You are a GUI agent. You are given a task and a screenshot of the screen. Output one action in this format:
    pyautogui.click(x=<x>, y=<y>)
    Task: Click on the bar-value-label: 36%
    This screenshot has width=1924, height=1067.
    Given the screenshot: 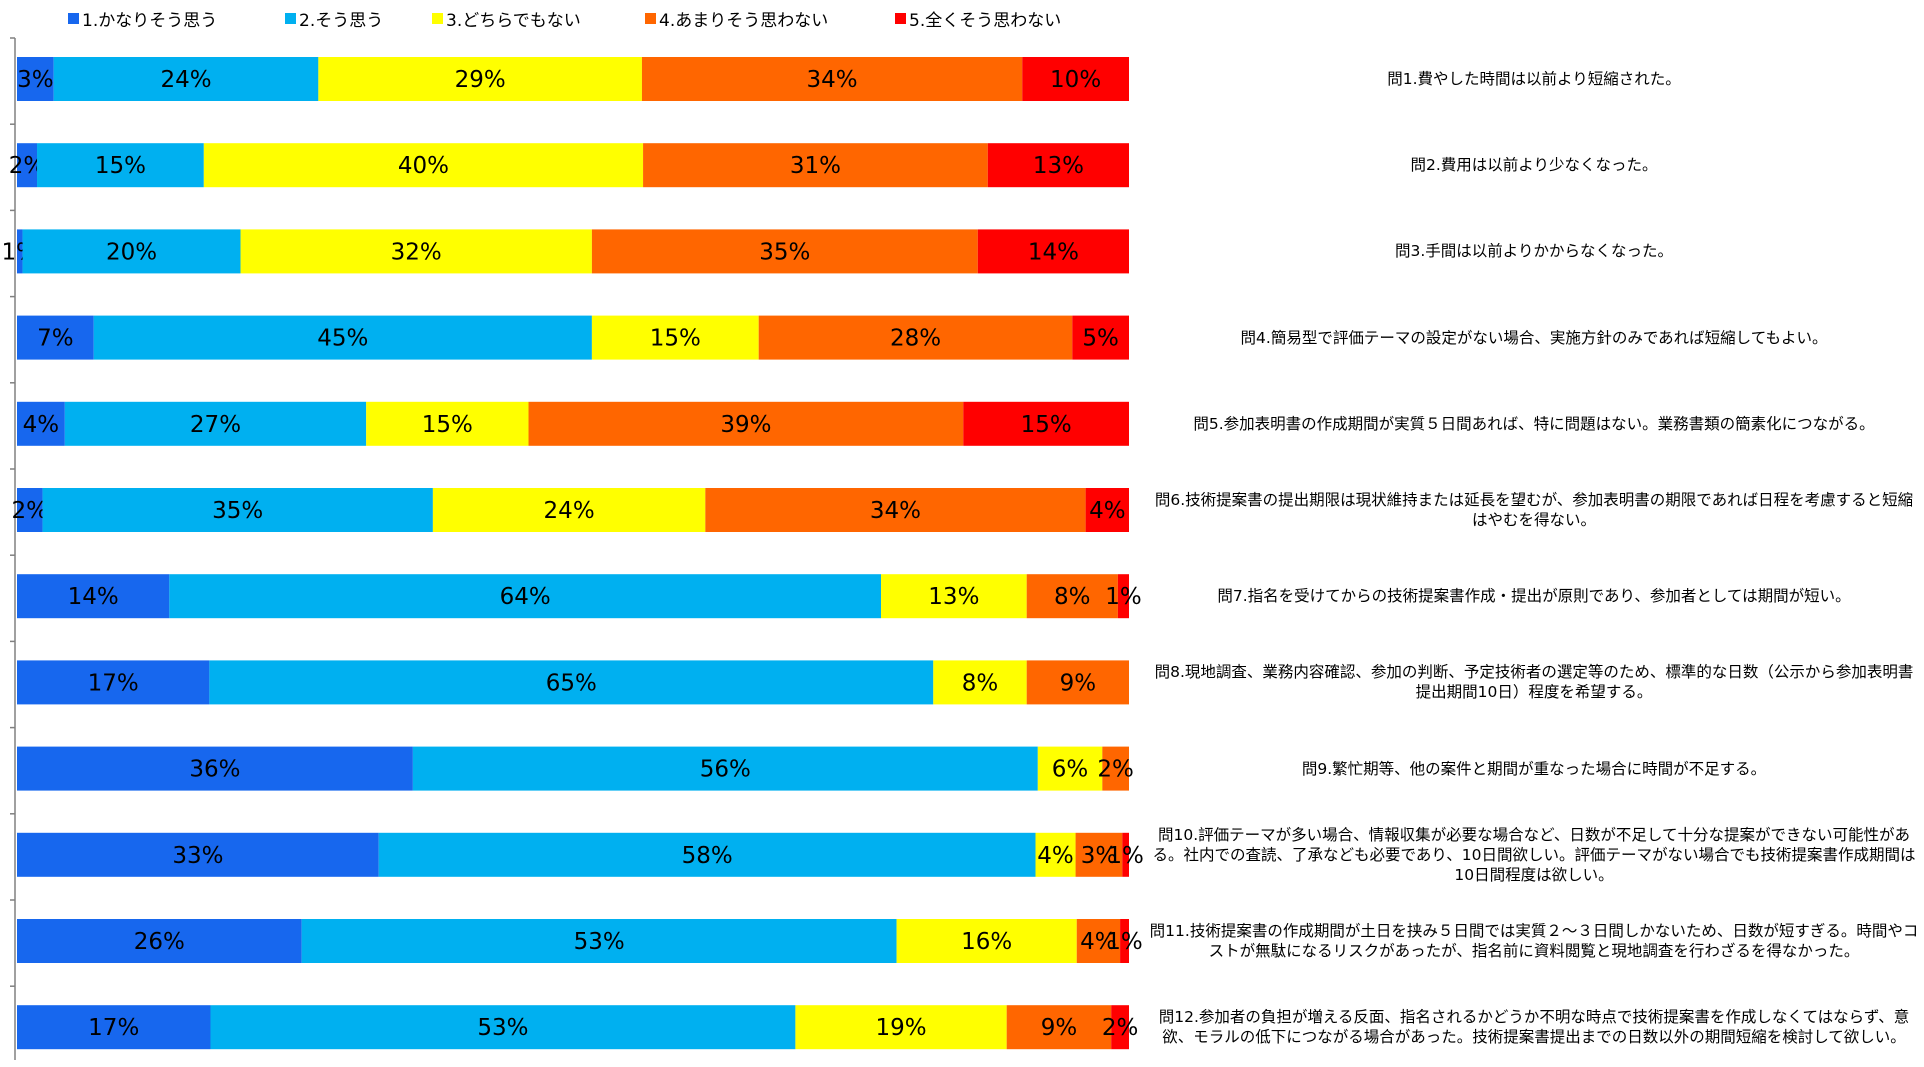 What is the action you would take?
    pyautogui.click(x=214, y=770)
    